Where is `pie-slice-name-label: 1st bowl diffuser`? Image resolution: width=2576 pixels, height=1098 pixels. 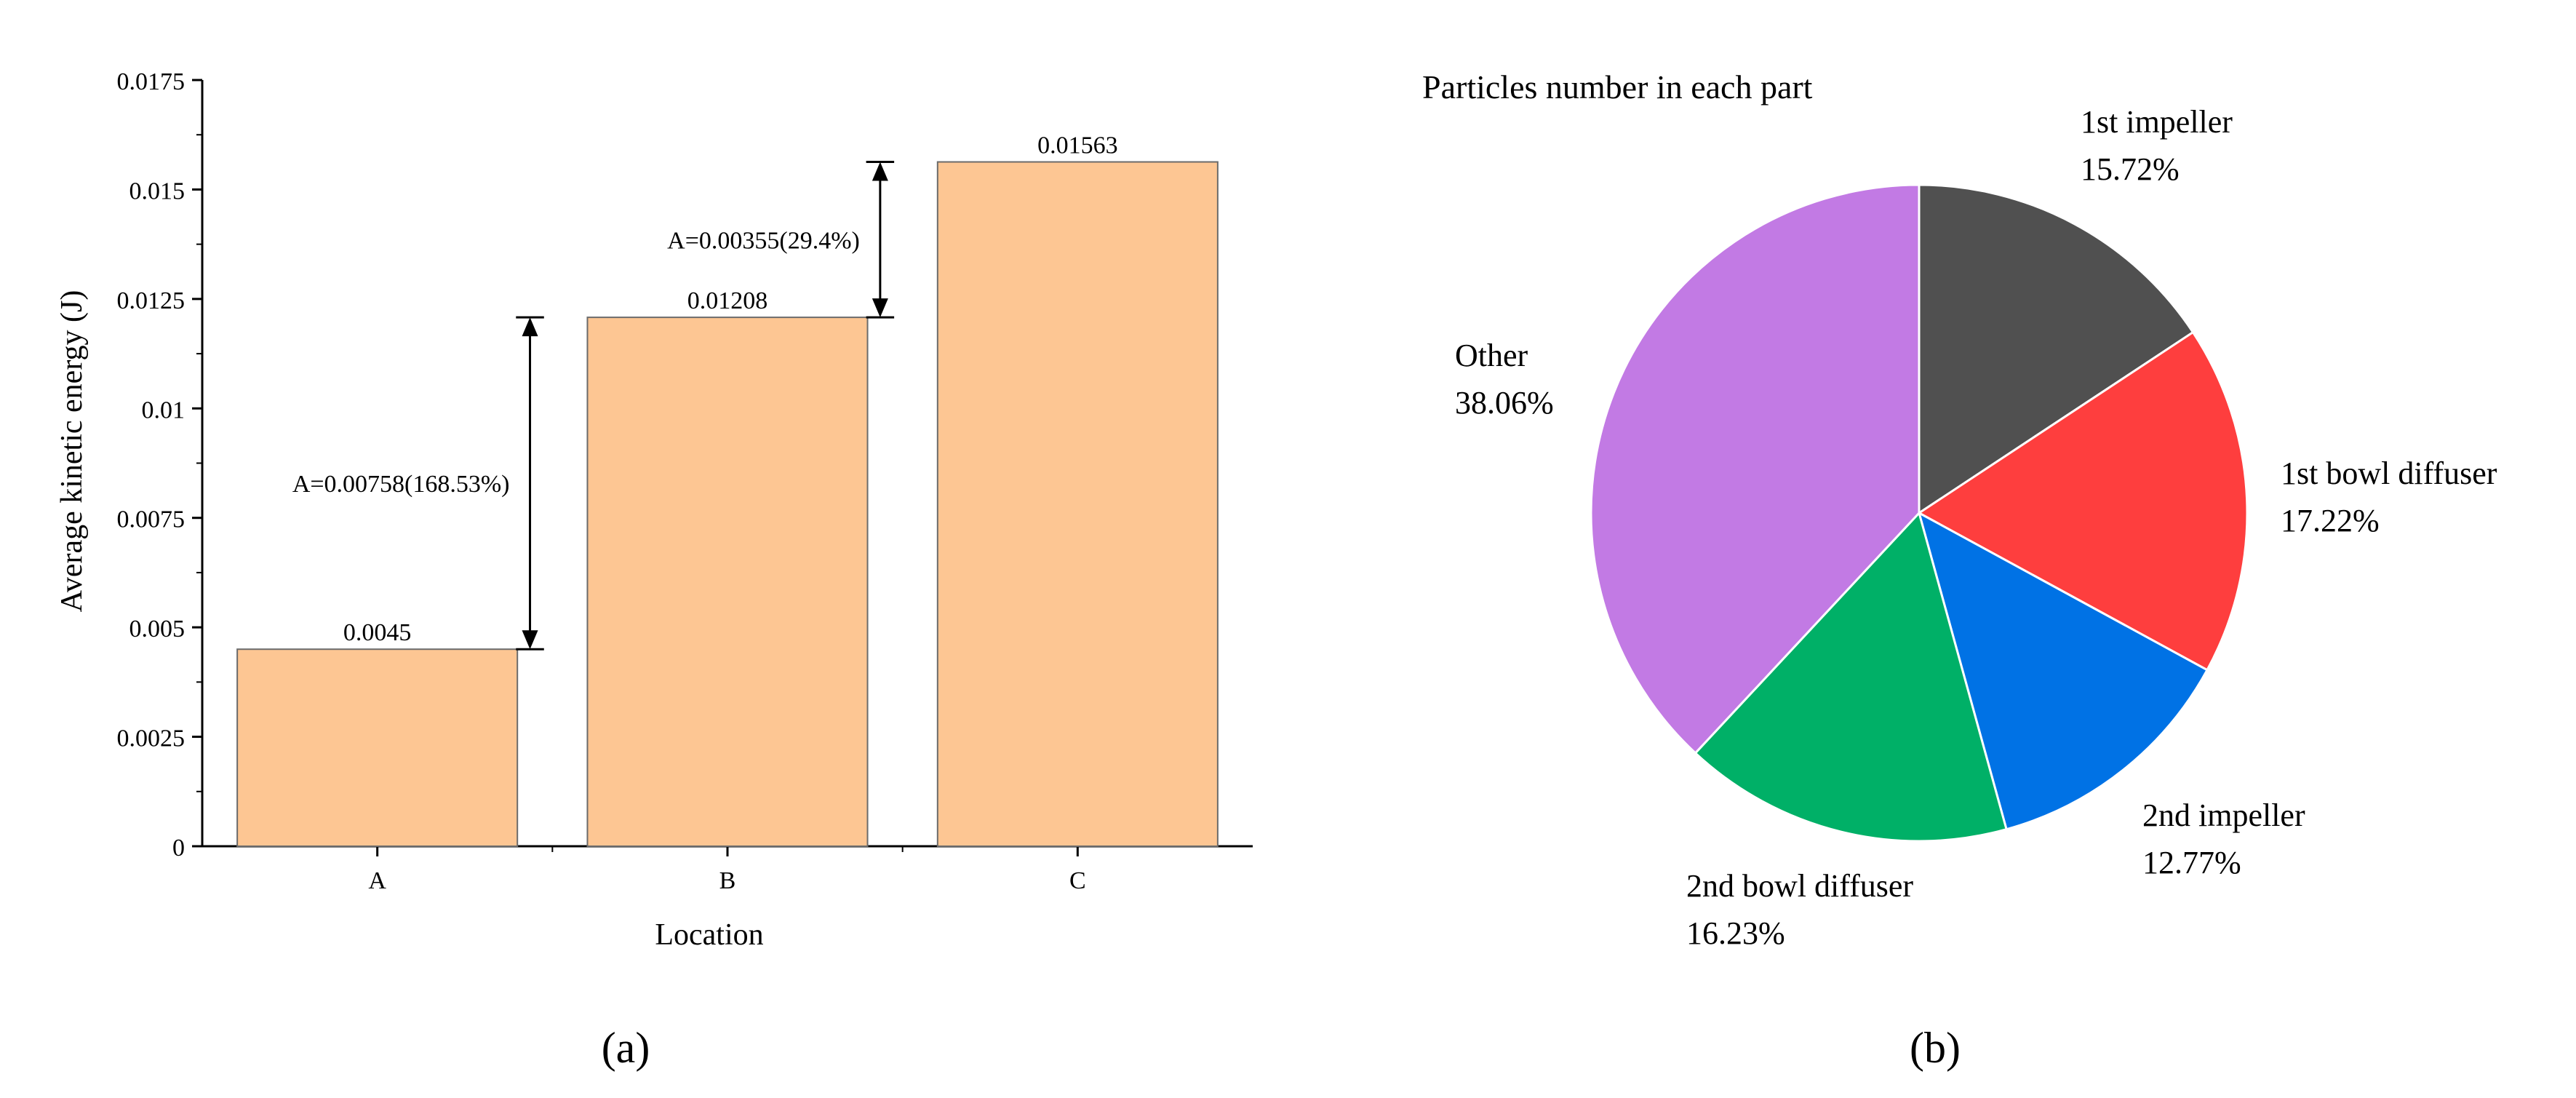 pie-slice-name-label: 1st bowl diffuser is located at coordinates (2389, 473).